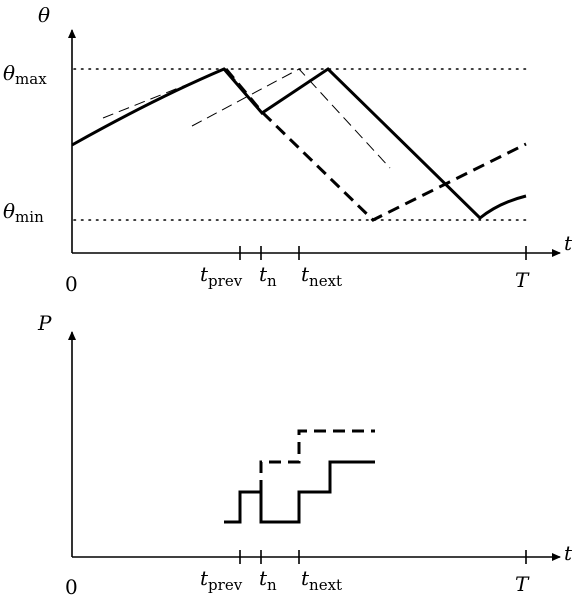  Describe the element at coordinates (522, 280) in the screenshot. I see `top-tick-label-T: T` at that location.